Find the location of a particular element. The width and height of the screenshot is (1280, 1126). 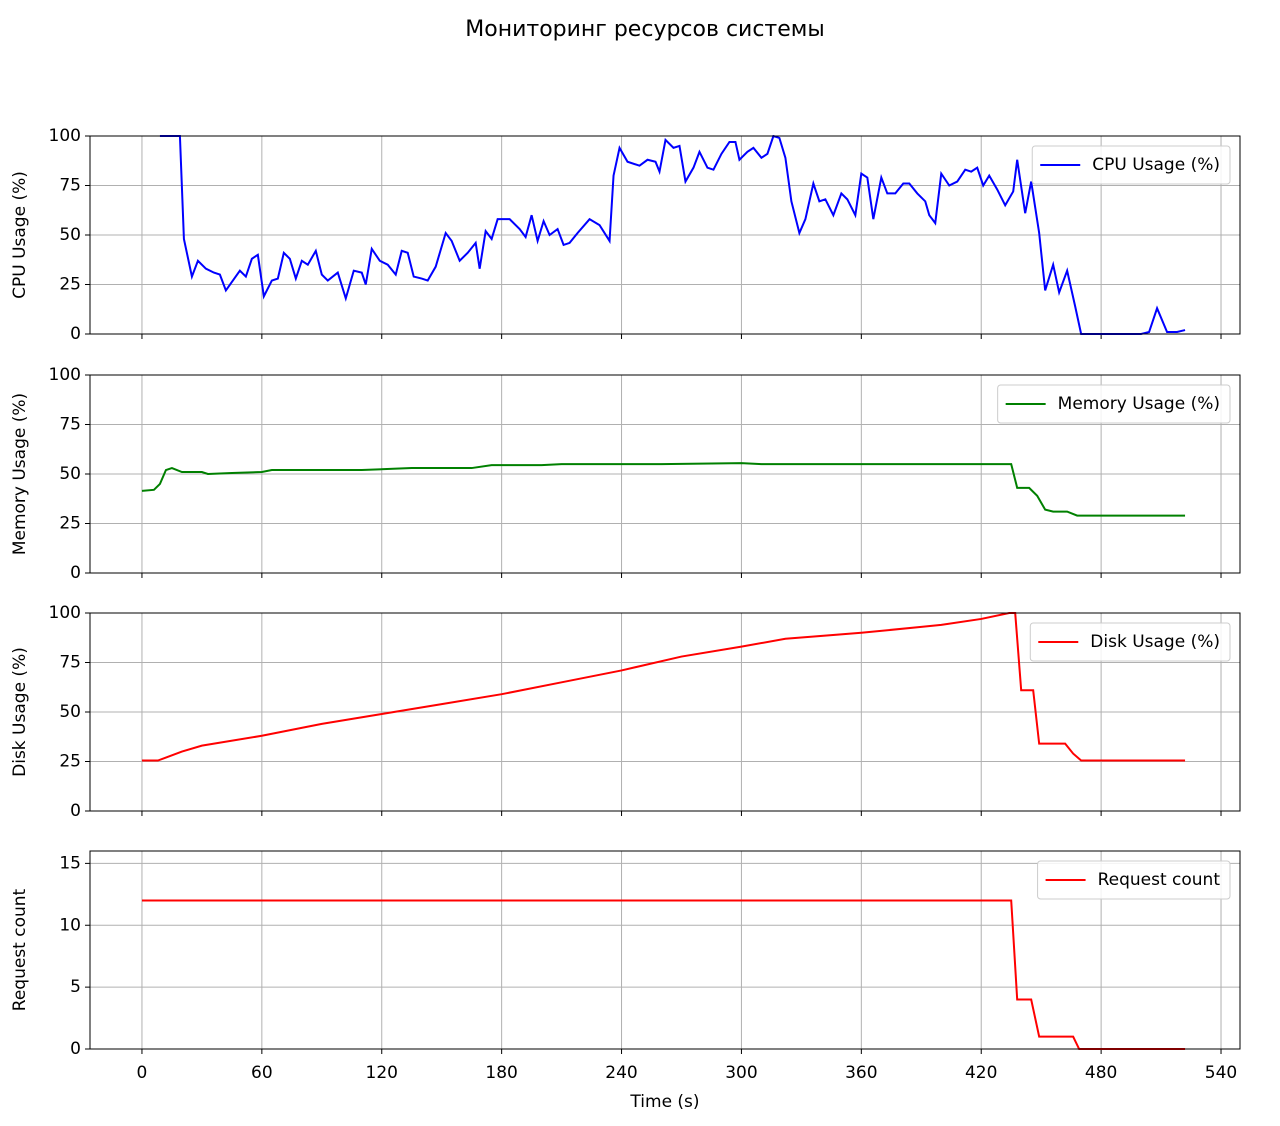

x-tick-label: 420 is located at coordinates (981, 1073).